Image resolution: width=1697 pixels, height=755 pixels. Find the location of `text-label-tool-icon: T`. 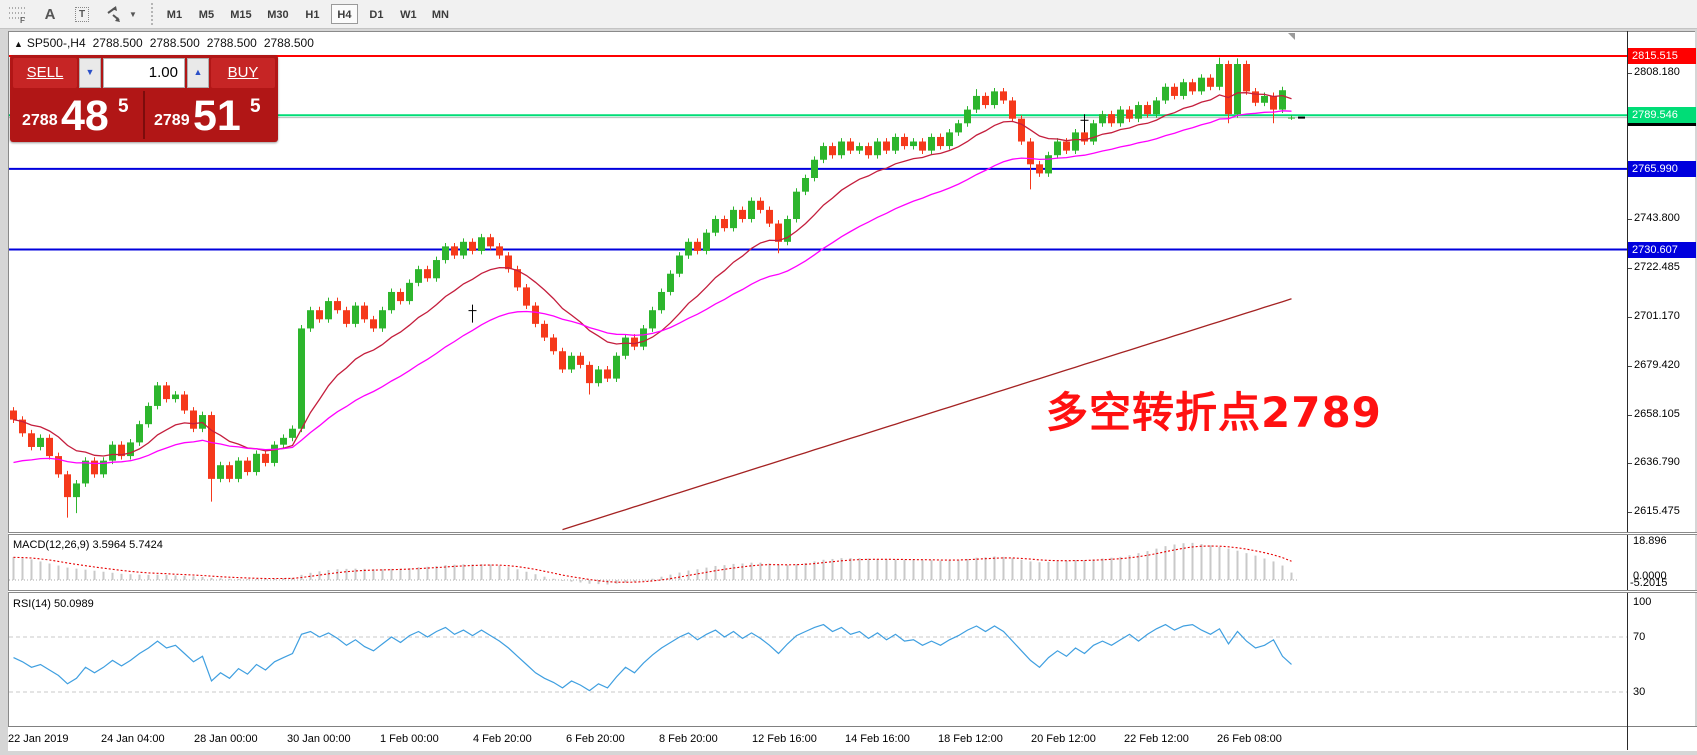

text-label-tool-icon: T is located at coordinates (82, 14).